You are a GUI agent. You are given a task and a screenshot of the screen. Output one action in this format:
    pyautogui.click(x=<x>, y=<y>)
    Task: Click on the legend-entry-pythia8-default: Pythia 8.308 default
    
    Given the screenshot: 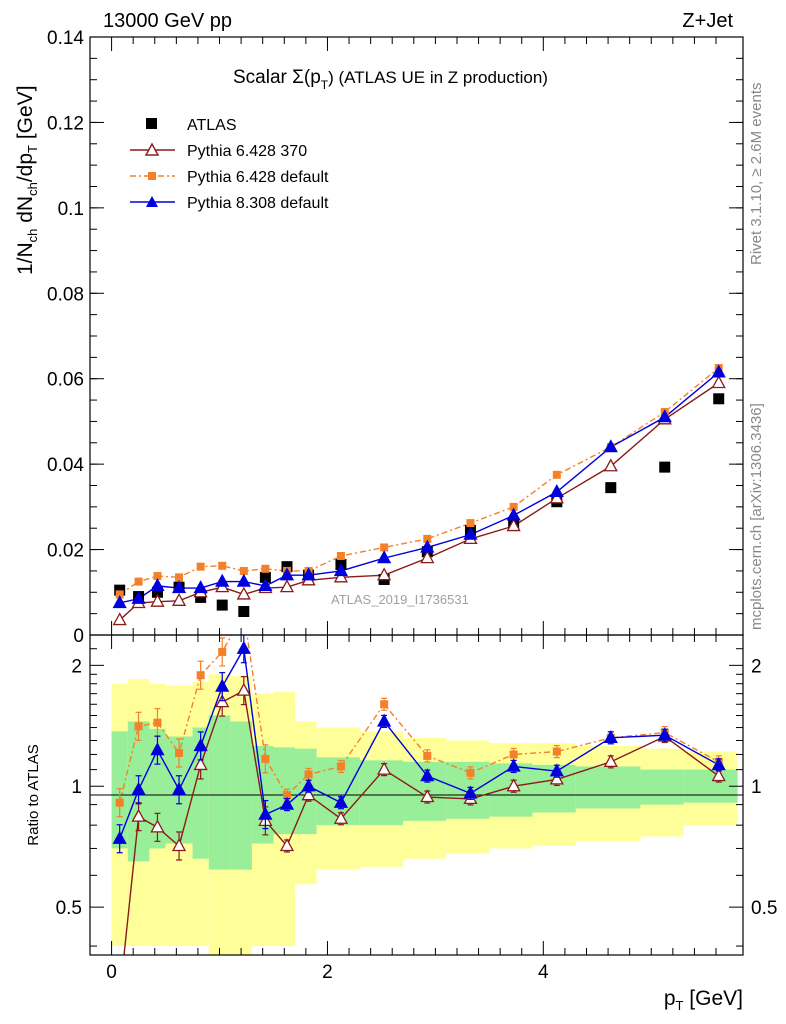 What is the action you would take?
    pyautogui.click(x=229, y=203)
    